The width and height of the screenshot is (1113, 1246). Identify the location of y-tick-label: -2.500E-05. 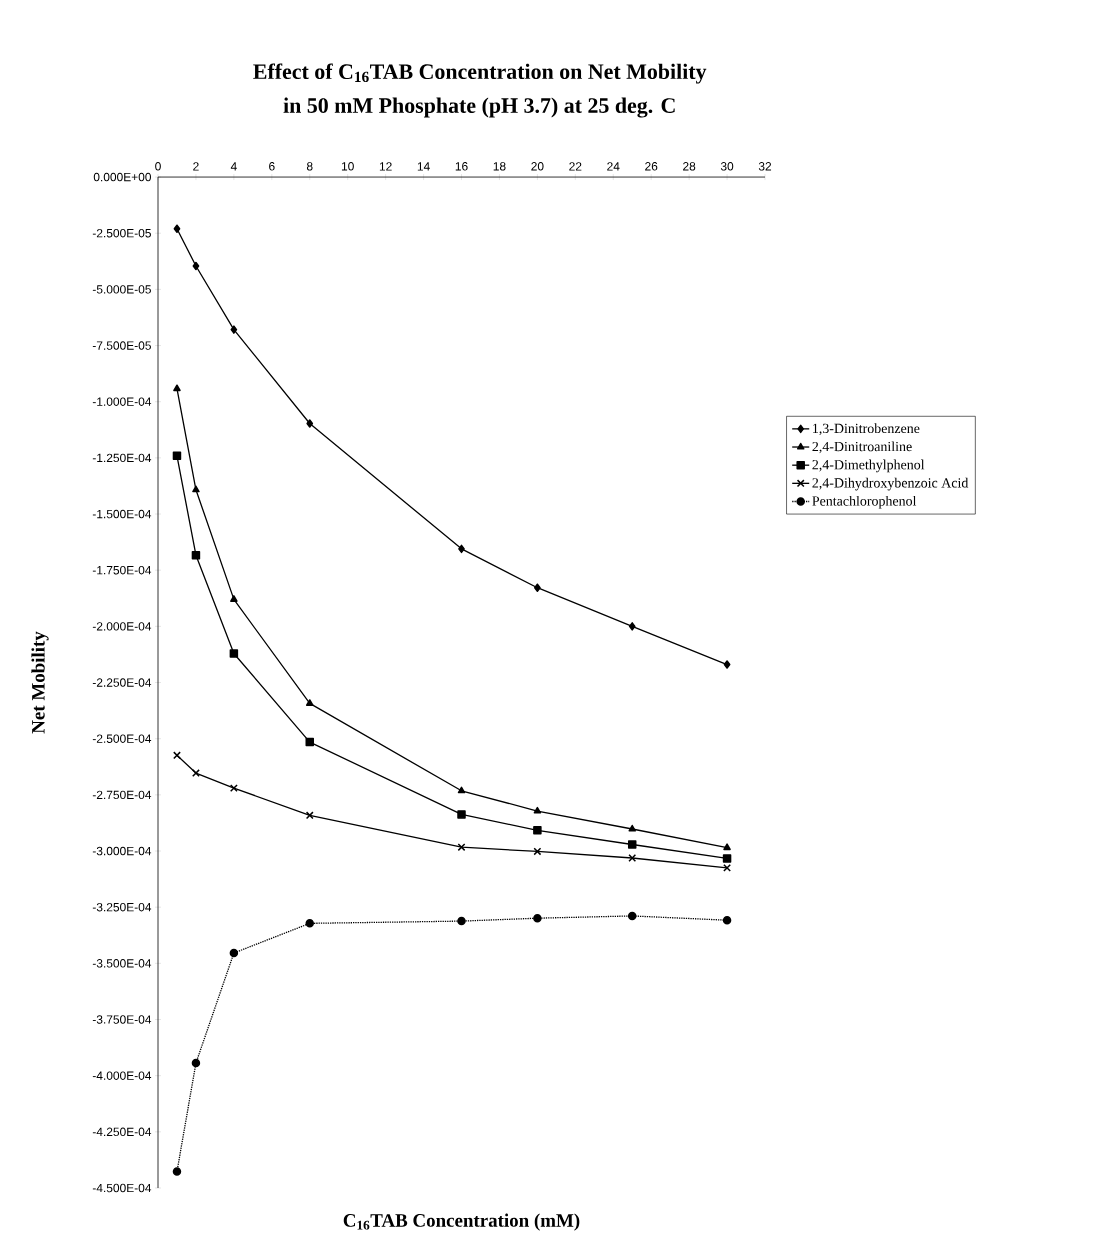
(121, 233).